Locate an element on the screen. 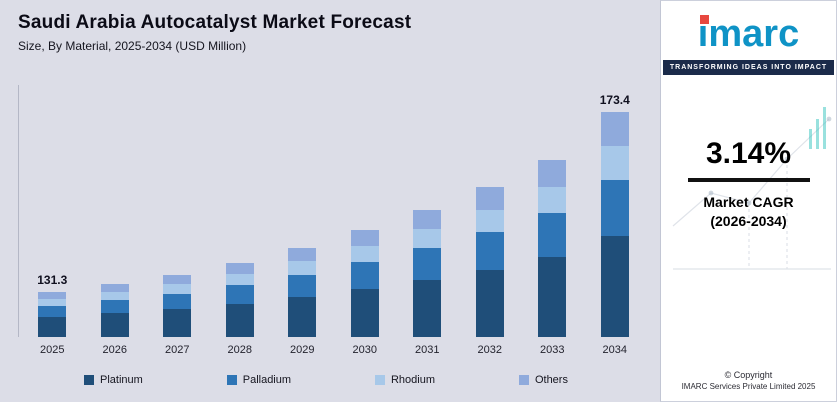 The height and width of the screenshot is (402, 837). x-axis-label-2033: 2033 is located at coordinates (552, 350).